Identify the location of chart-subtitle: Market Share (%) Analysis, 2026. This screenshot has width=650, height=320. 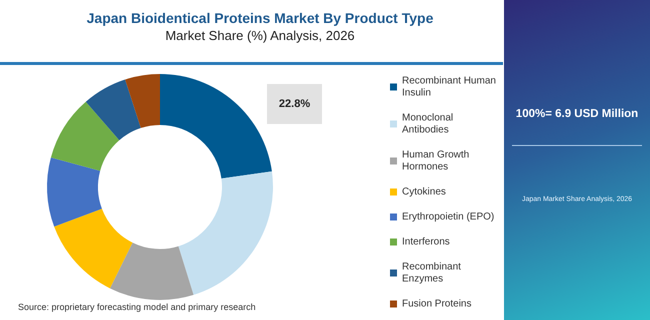
(260, 35).